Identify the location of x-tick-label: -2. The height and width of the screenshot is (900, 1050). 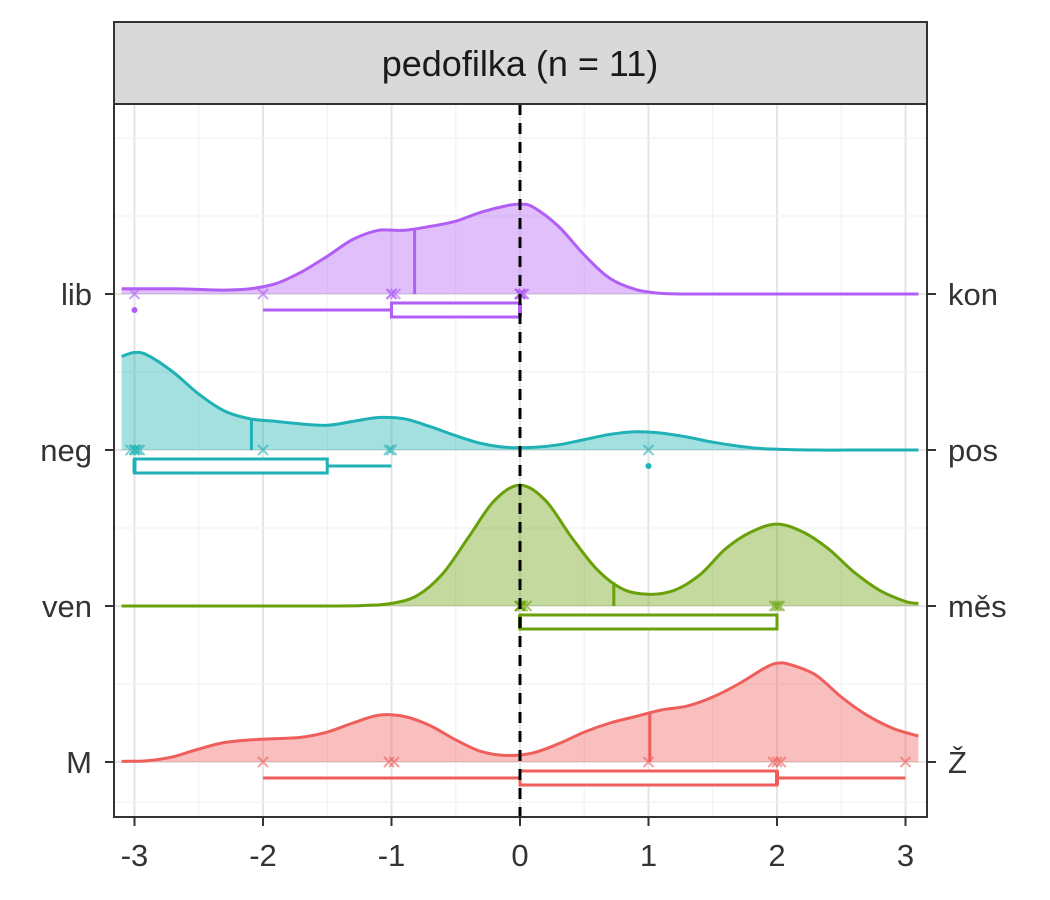
(263, 855).